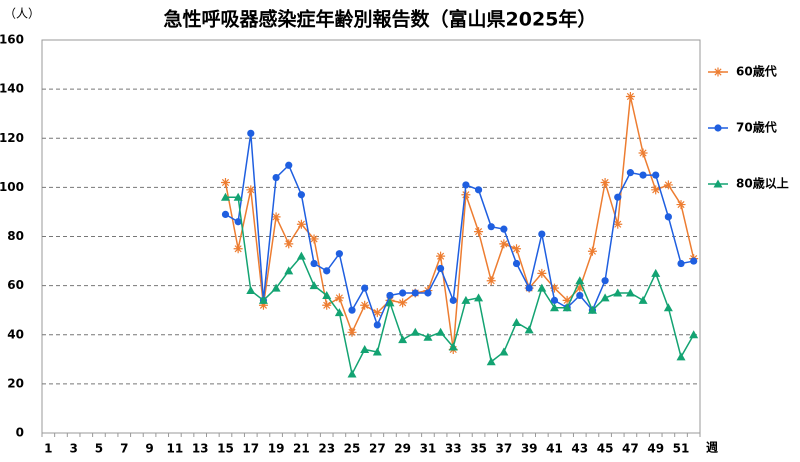  Describe the element at coordinates (225, 449) in the screenshot. I see `x-tick-label: 15` at that location.